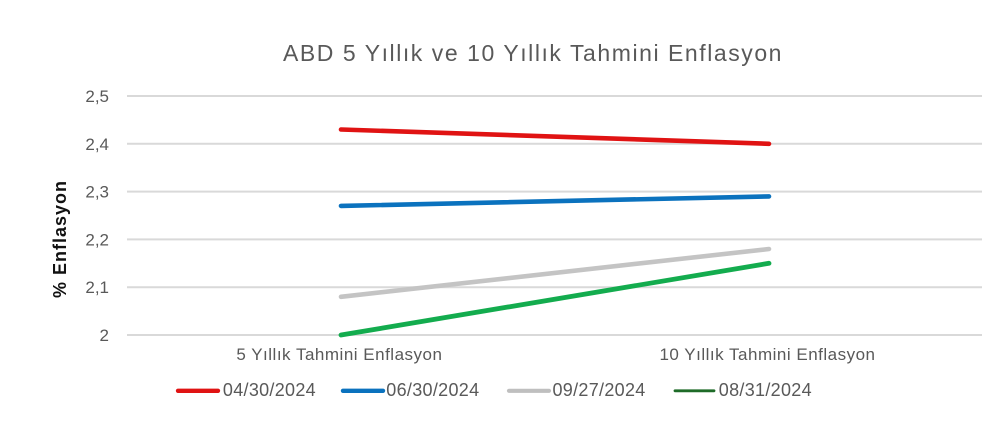  What do you see at coordinates (767, 354) in the screenshot?
I see `svg-text: 10 Yıllık Tahmini Enflasyon` at bounding box center [767, 354].